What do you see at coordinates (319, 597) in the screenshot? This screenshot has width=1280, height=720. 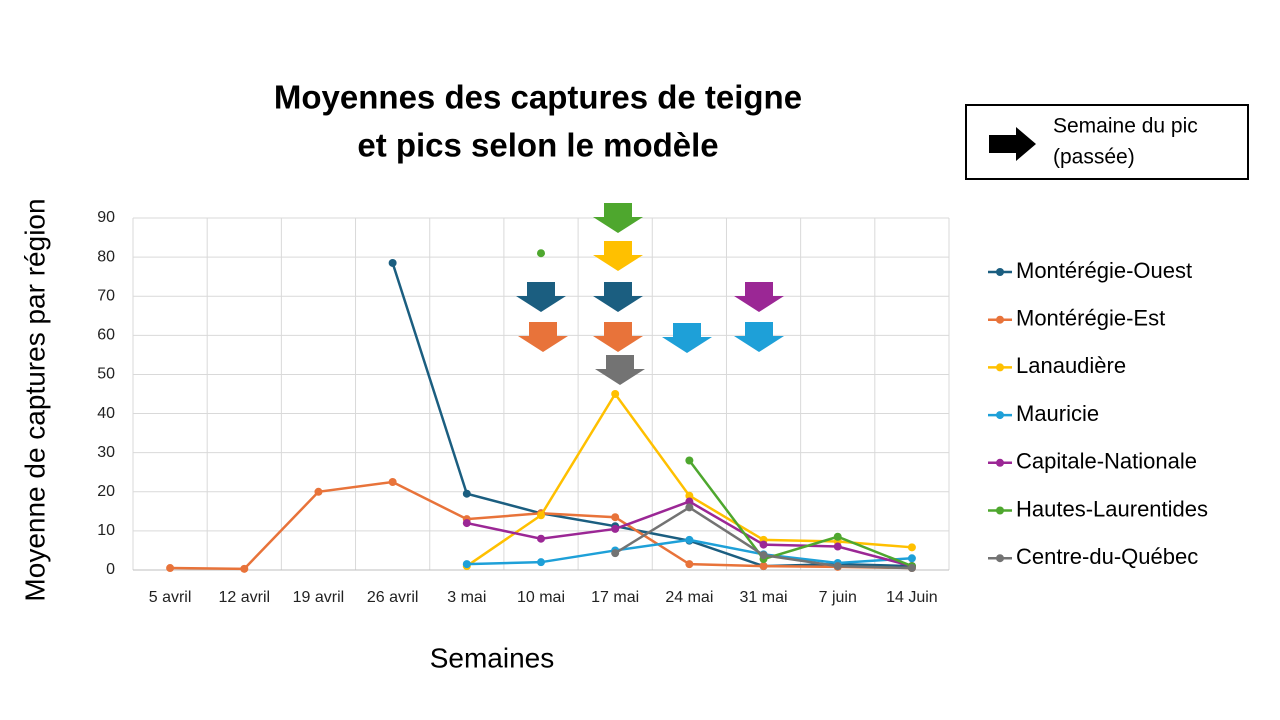 I see `x-tick-label: 19 avril` at bounding box center [319, 597].